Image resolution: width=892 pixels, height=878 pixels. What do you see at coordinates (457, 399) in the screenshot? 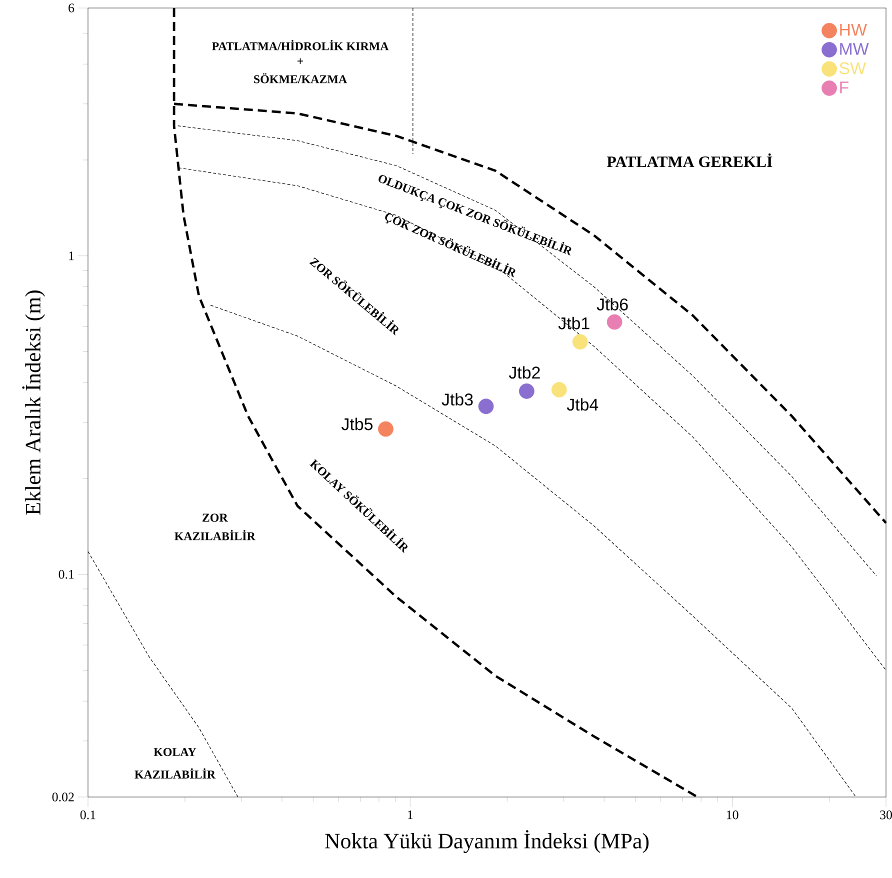
I see `annotation: Jtb3` at bounding box center [457, 399].